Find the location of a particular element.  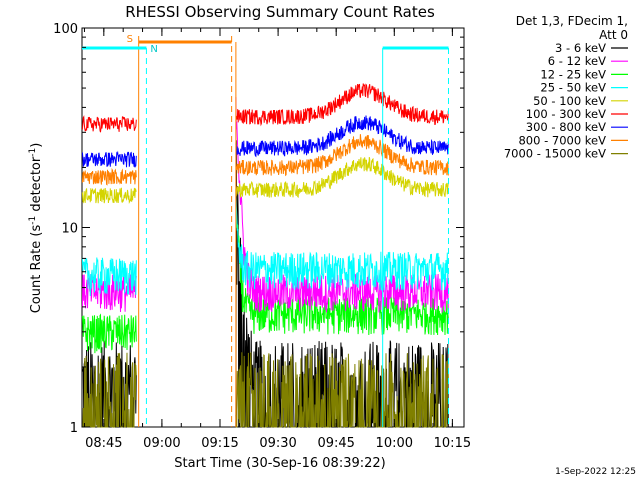

series-7000to15000kev is located at coordinates (265, 390).